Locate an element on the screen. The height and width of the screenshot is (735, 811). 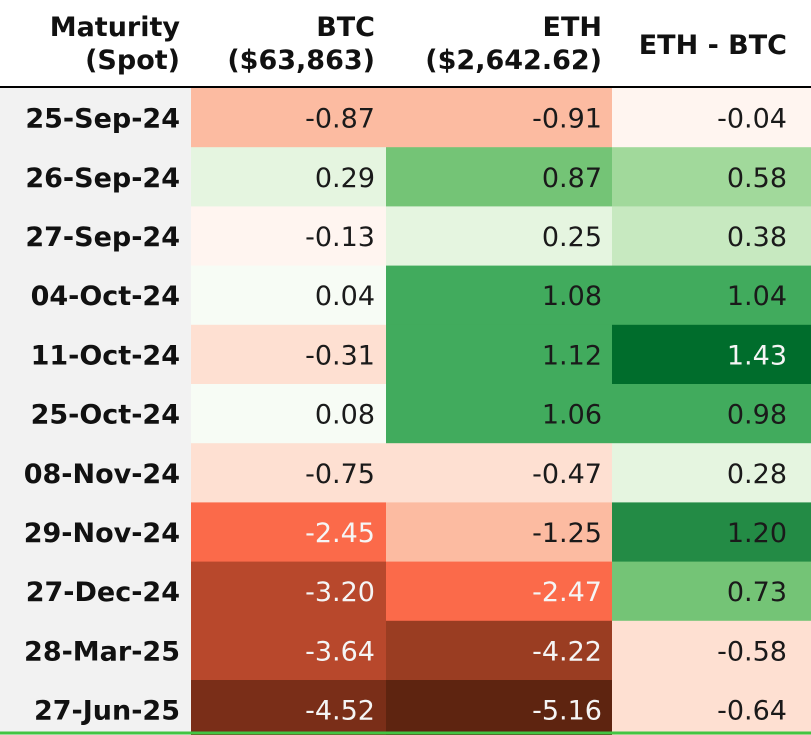
maturity-label: 25-Sep-24 is located at coordinates (102, 119).